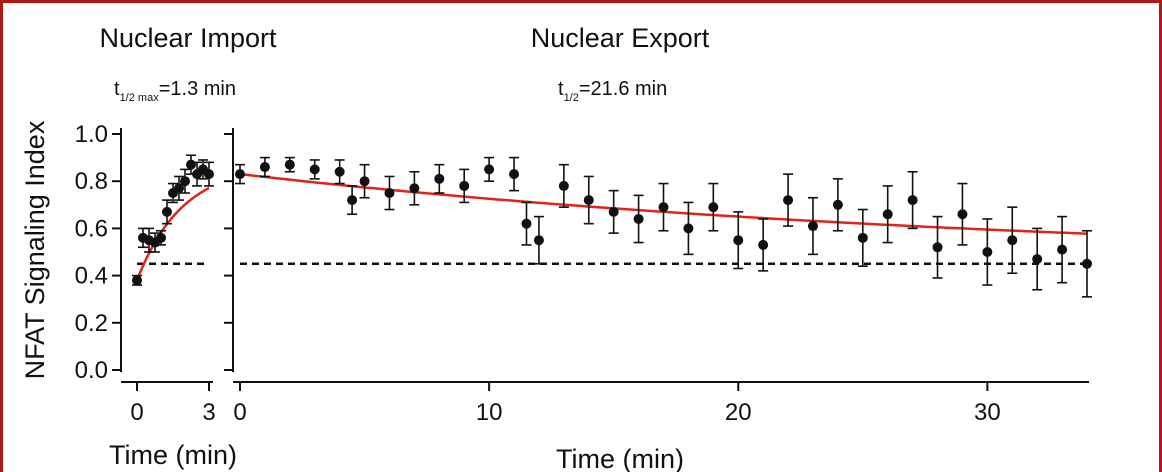 This screenshot has width=1162, height=472. I want to click on import-half-life-label: t1/2 max=1.3 min, so click(175, 91).